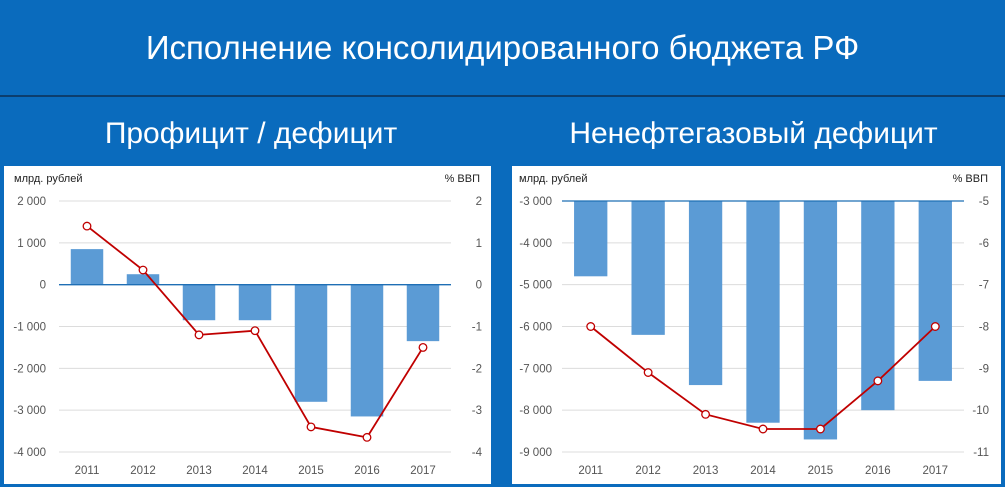 Image resolution: width=1005 pixels, height=487 pixels. What do you see at coordinates (984, 369) in the screenshot?
I see `y-tick-label-right: -9` at bounding box center [984, 369].